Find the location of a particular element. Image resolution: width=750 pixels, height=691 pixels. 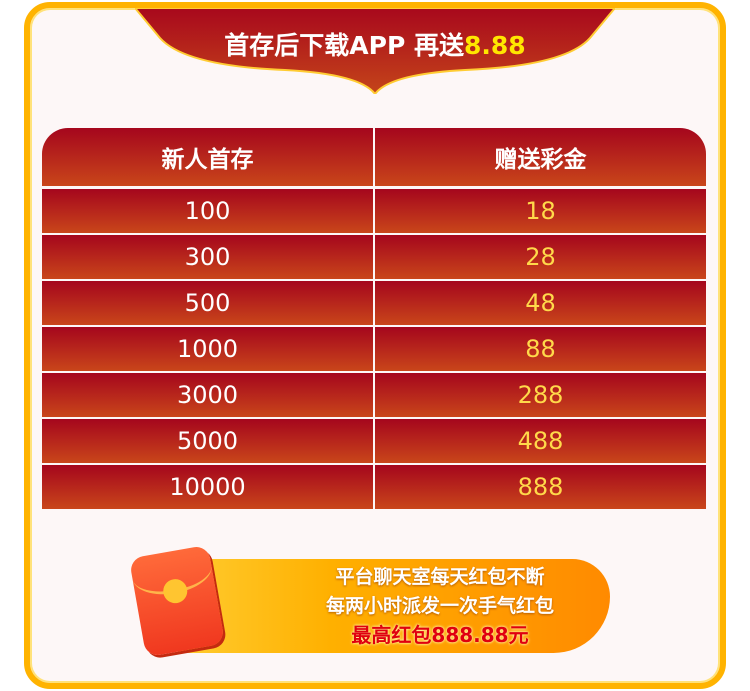

table-header: 新人首存 赠送彩金 is located at coordinates (374, 157).